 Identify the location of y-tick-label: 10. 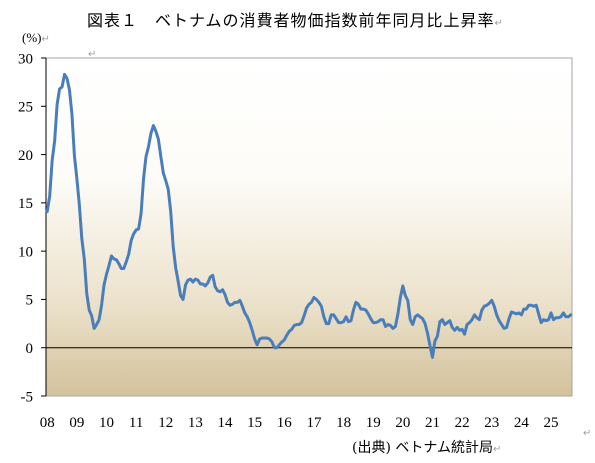
(25, 252).